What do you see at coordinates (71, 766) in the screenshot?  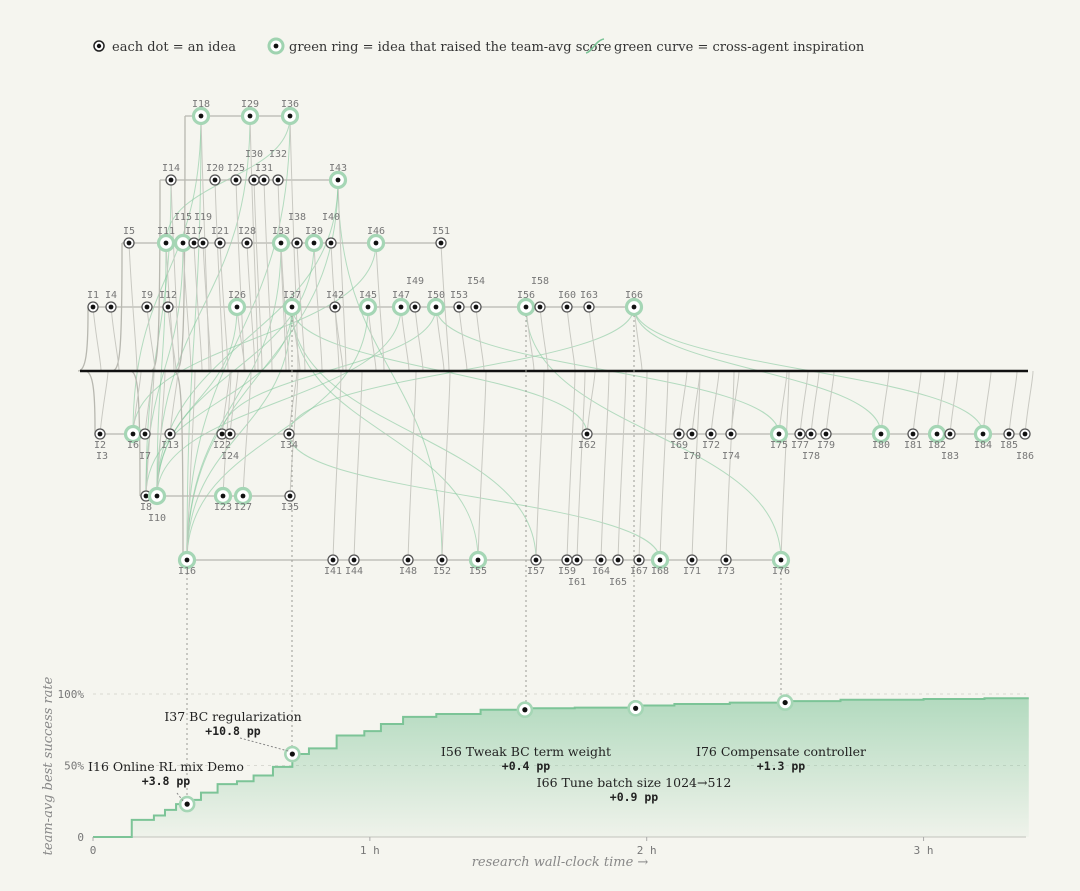 I see `y-tick-labels: 0 50% 100%` at bounding box center [71, 766].